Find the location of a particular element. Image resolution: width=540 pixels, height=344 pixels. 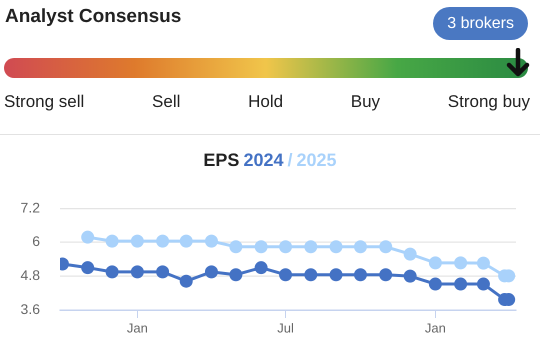

category-label: Strong buy is located at coordinates (489, 102).